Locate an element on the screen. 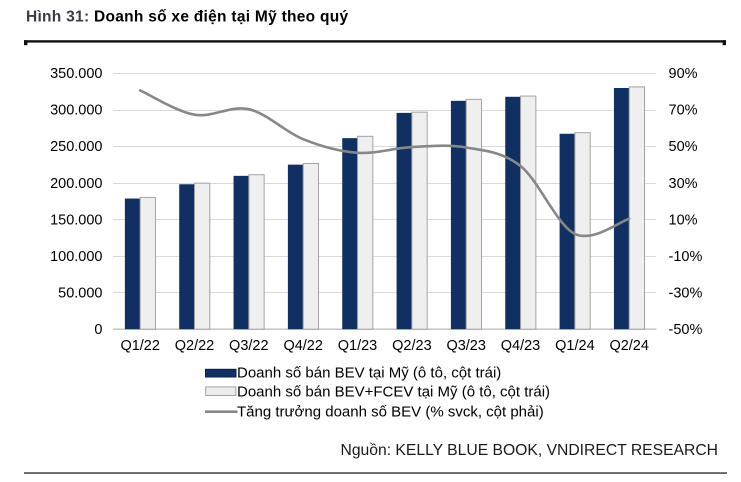 The height and width of the screenshot is (482, 741). svg-text: 50% is located at coordinates (683, 147).